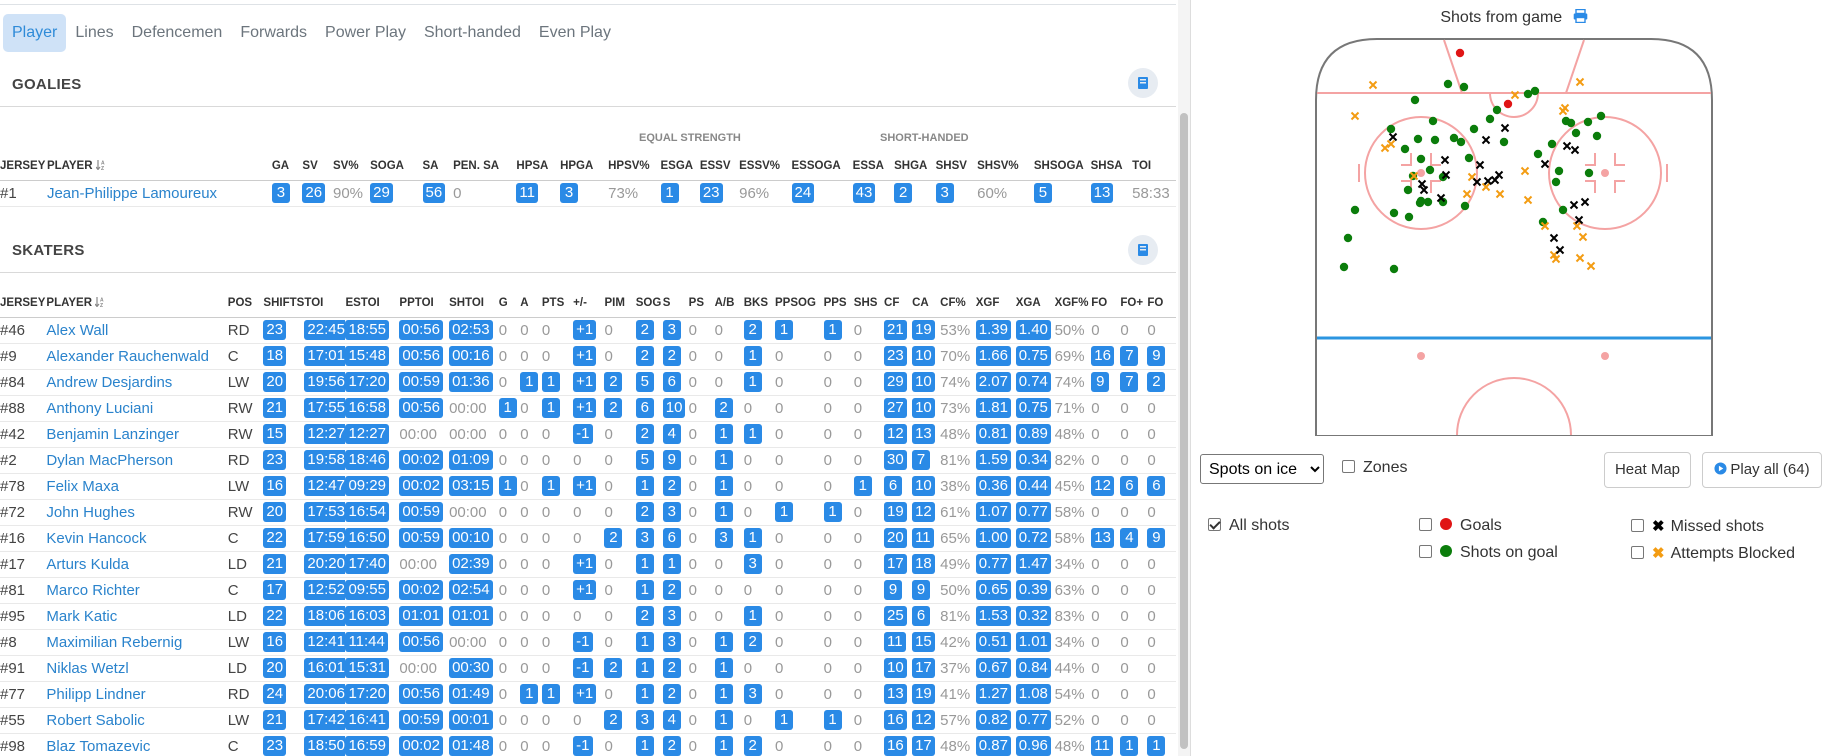  Describe the element at coordinates (1580, 16) in the screenshot. I see `printer-icon` at that location.